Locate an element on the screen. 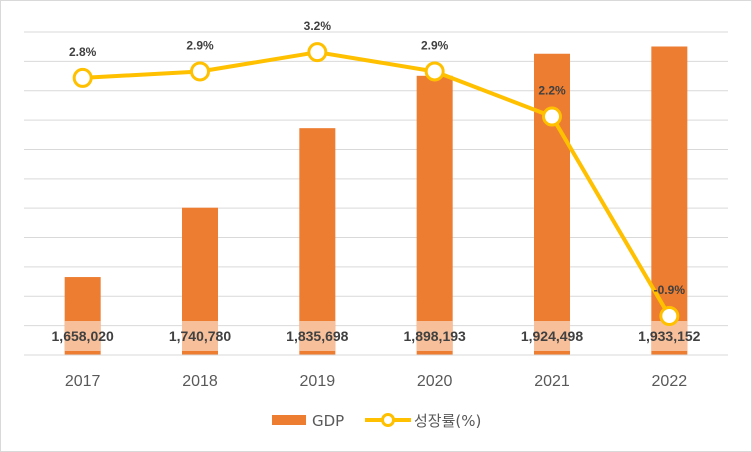  gdp-data-label: 1,898,193 is located at coordinates (435, 336).